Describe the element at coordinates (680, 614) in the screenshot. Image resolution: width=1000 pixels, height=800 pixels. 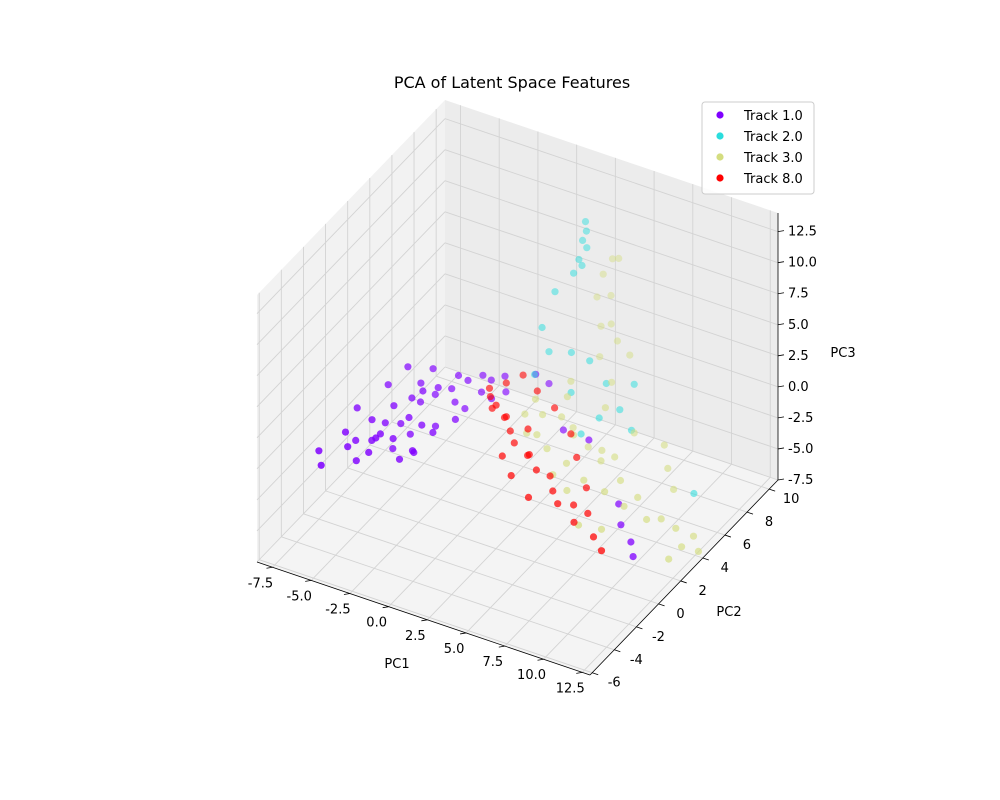
I see `y-tick-label: 0` at that location.